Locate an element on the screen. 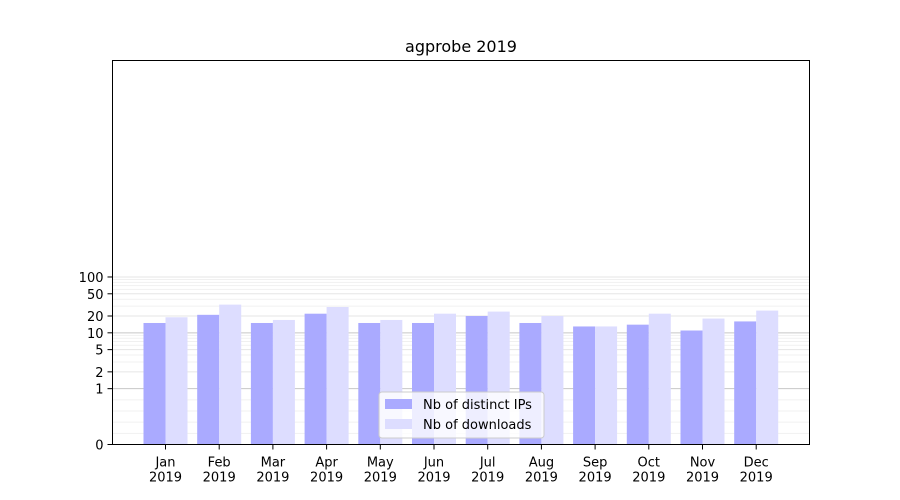  x-tick-label-month: Nov is located at coordinates (703, 463).